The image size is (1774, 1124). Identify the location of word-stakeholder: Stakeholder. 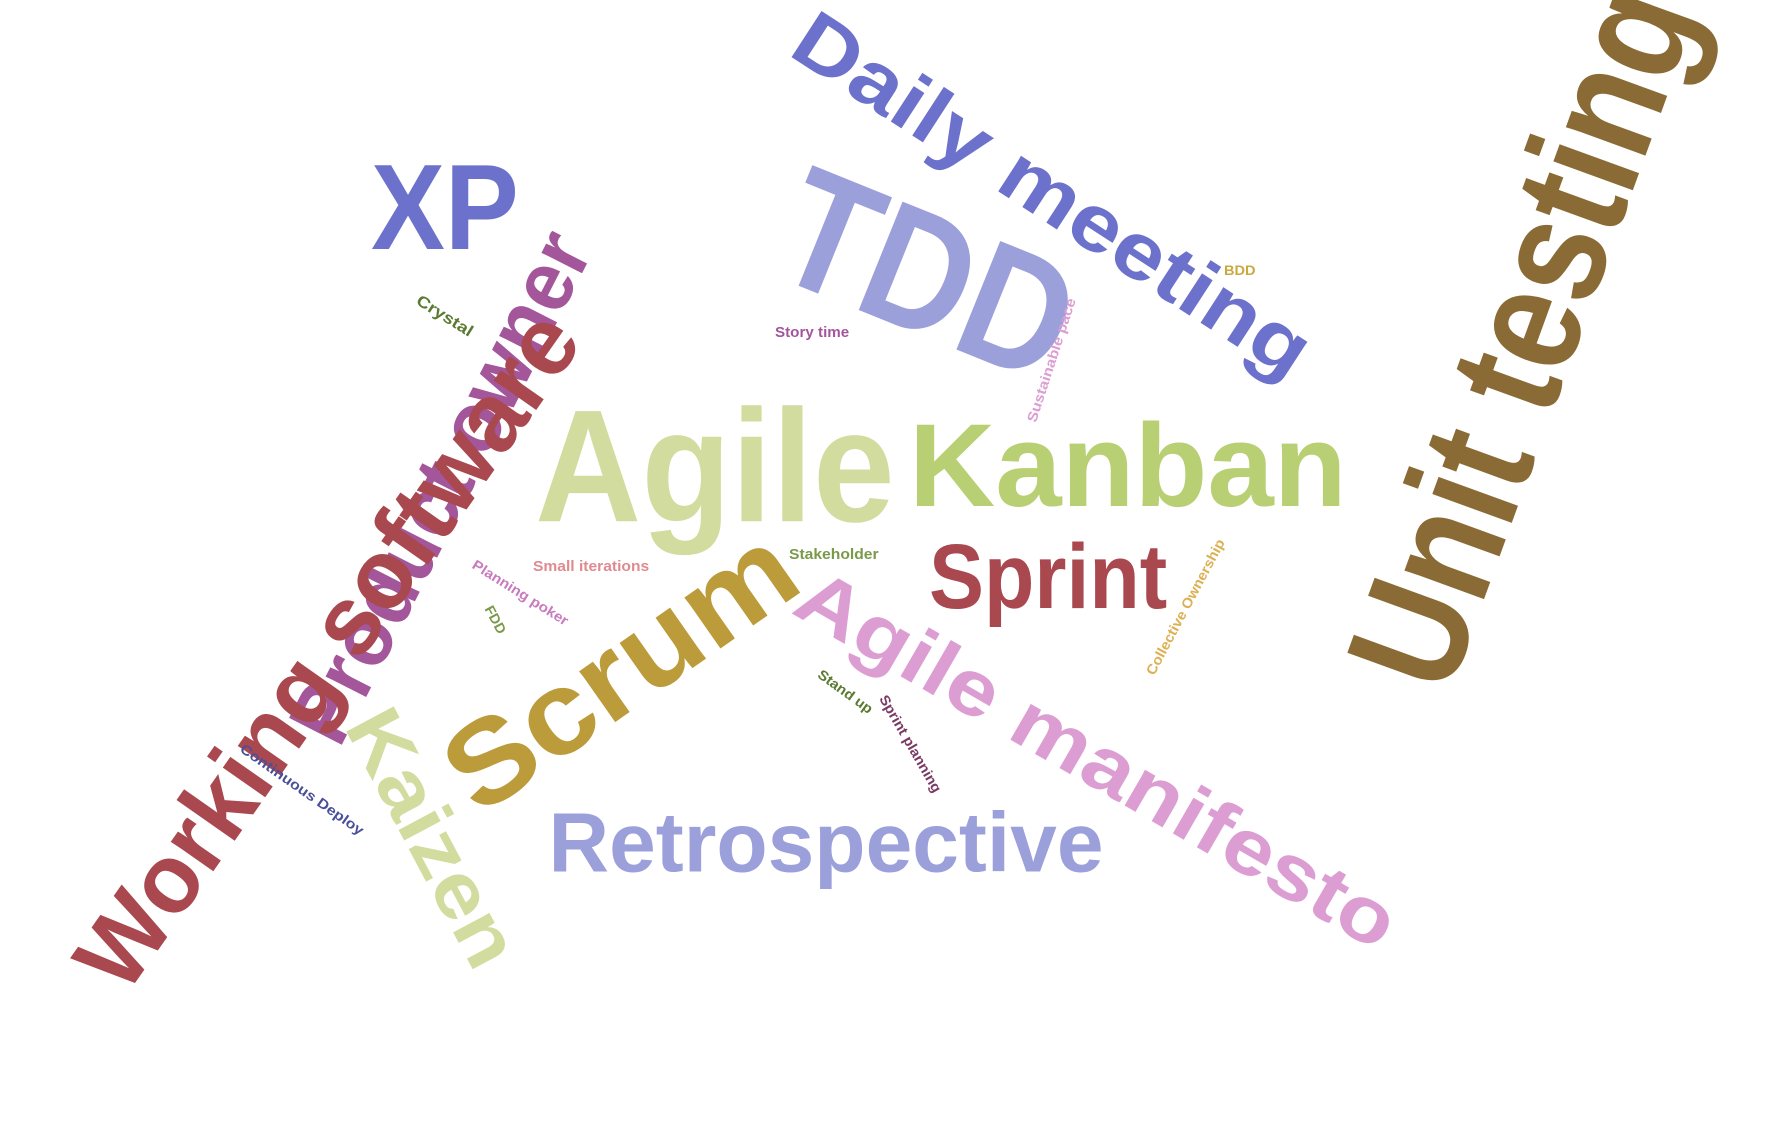
(834, 554).